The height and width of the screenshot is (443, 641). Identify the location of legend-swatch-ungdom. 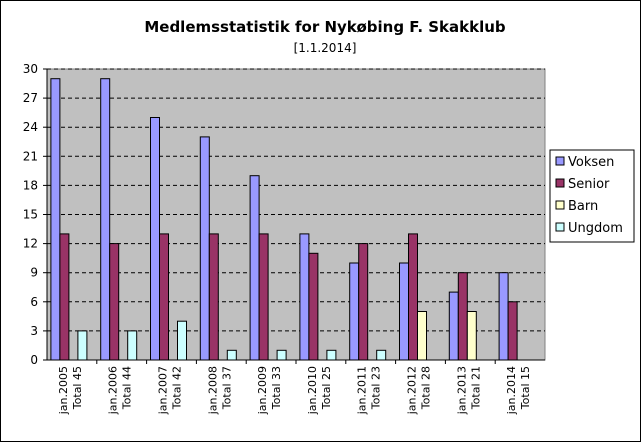
(560, 227).